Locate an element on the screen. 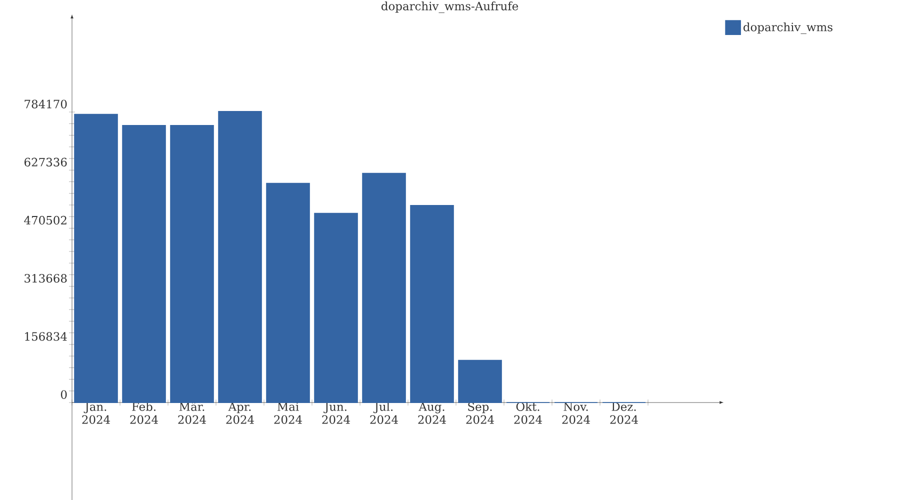  x-tick-label: Jan. 2024 is located at coordinates (96, 413).